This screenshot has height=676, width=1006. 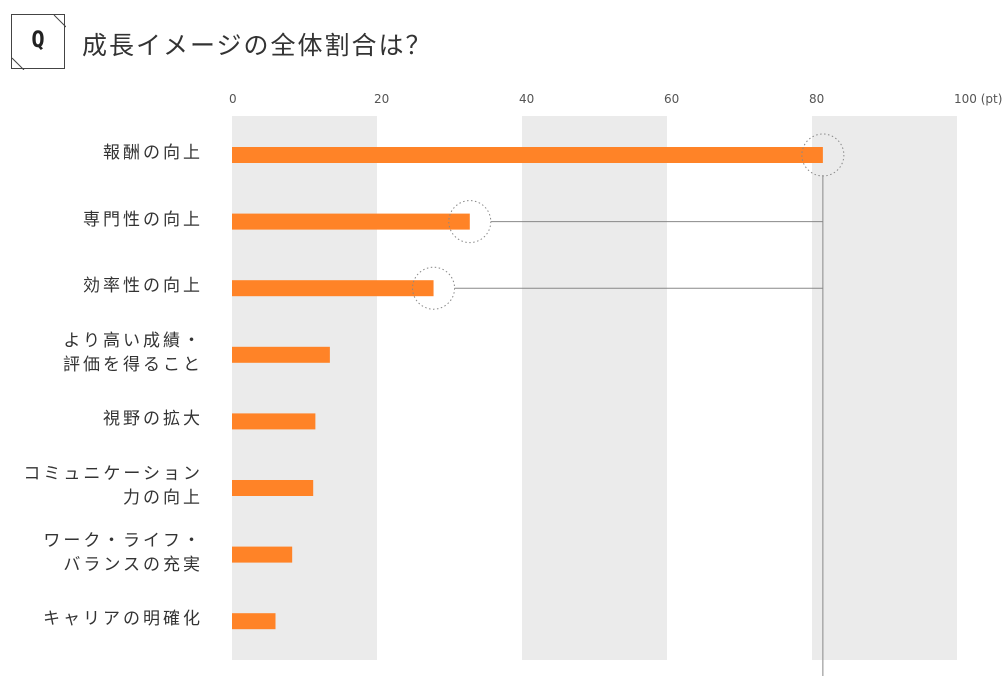 What do you see at coordinates (526, 99) in the screenshot?
I see `x-tick-label: 40` at bounding box center [526, 99].